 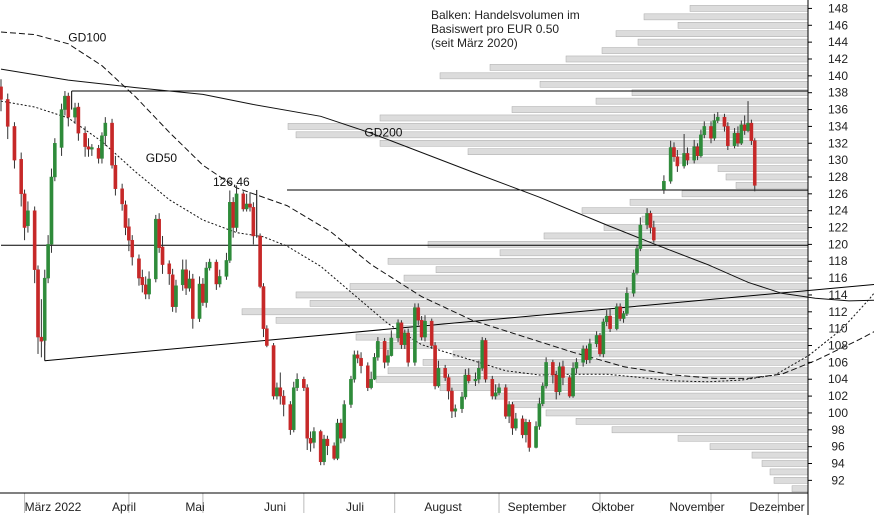 I want to click on indicator-label-2: GD200, so click(x=383, y=133).